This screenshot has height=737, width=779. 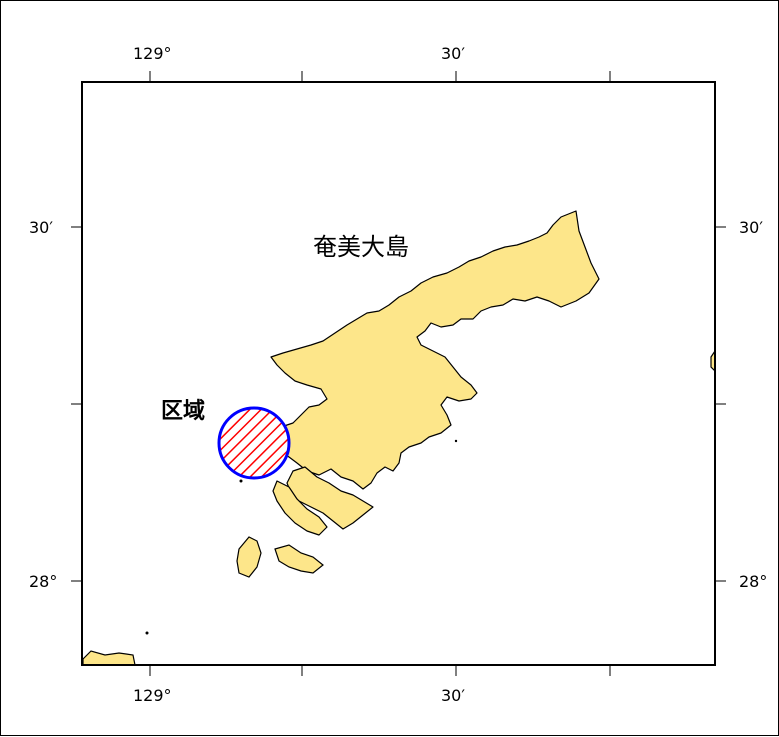 What do you see at coordinates (453, 53) in the screenshot?
I see `top-label-30: 30′` at bounding box center [453, 53].